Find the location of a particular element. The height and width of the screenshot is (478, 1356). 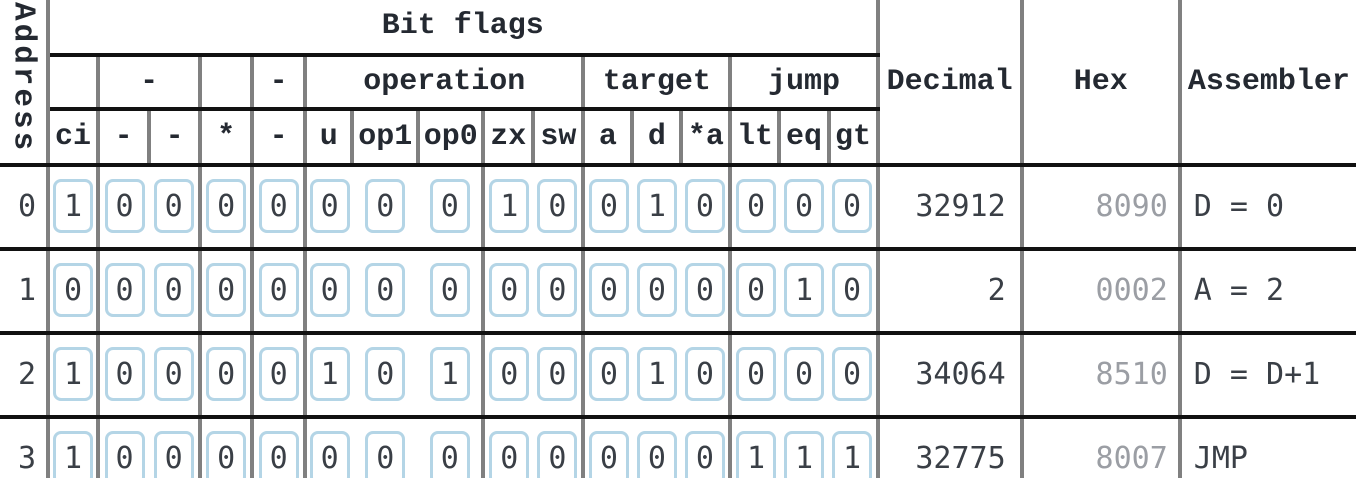

decimal-cell: 32912 is located at coordinates (950, 208).